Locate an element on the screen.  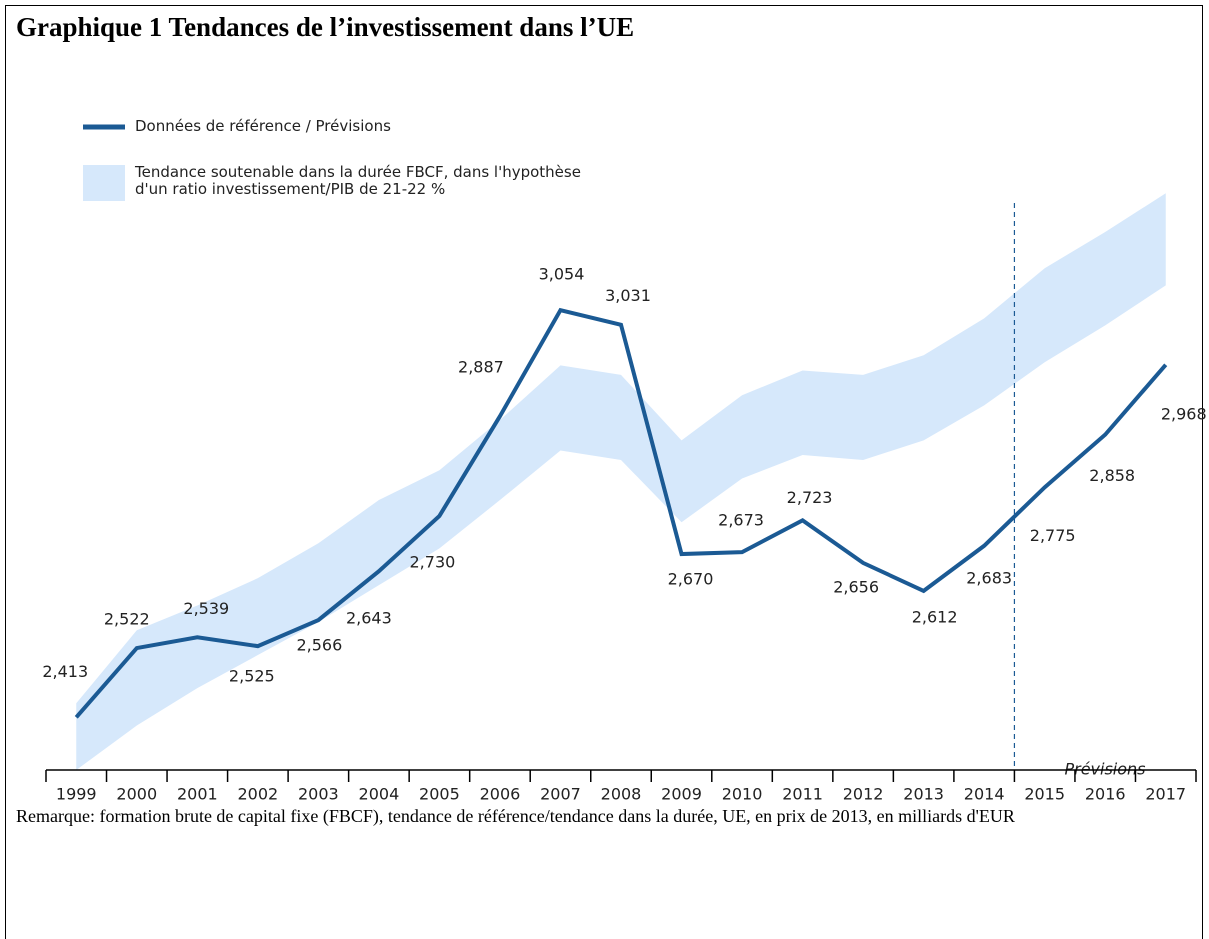
data-label: 2,968 is located at coordinates (1184, 413).